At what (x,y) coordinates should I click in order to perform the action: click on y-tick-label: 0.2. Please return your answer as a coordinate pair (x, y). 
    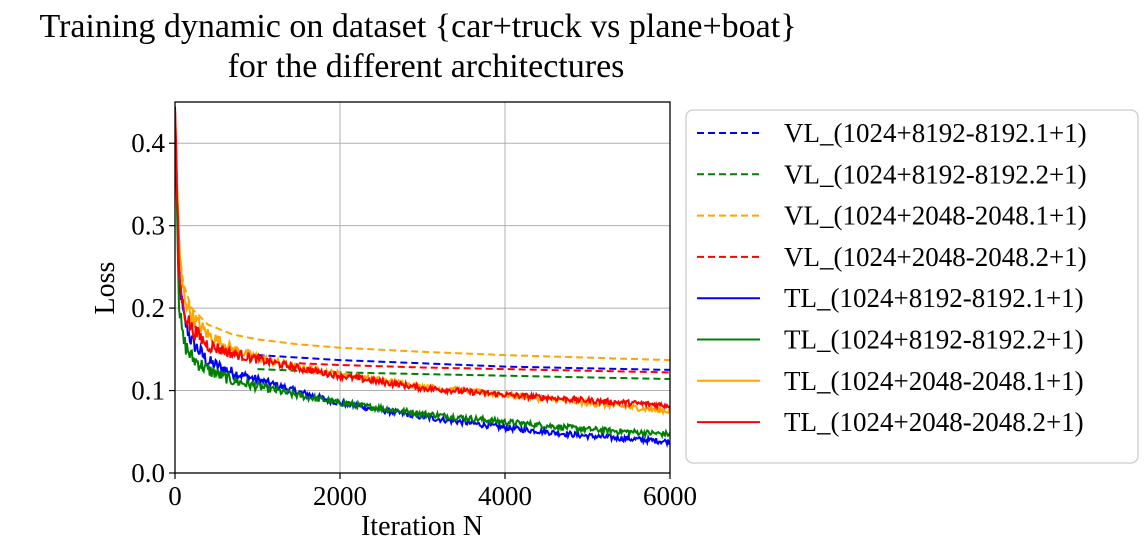
    Looking at the image, I should click on (148, 308).